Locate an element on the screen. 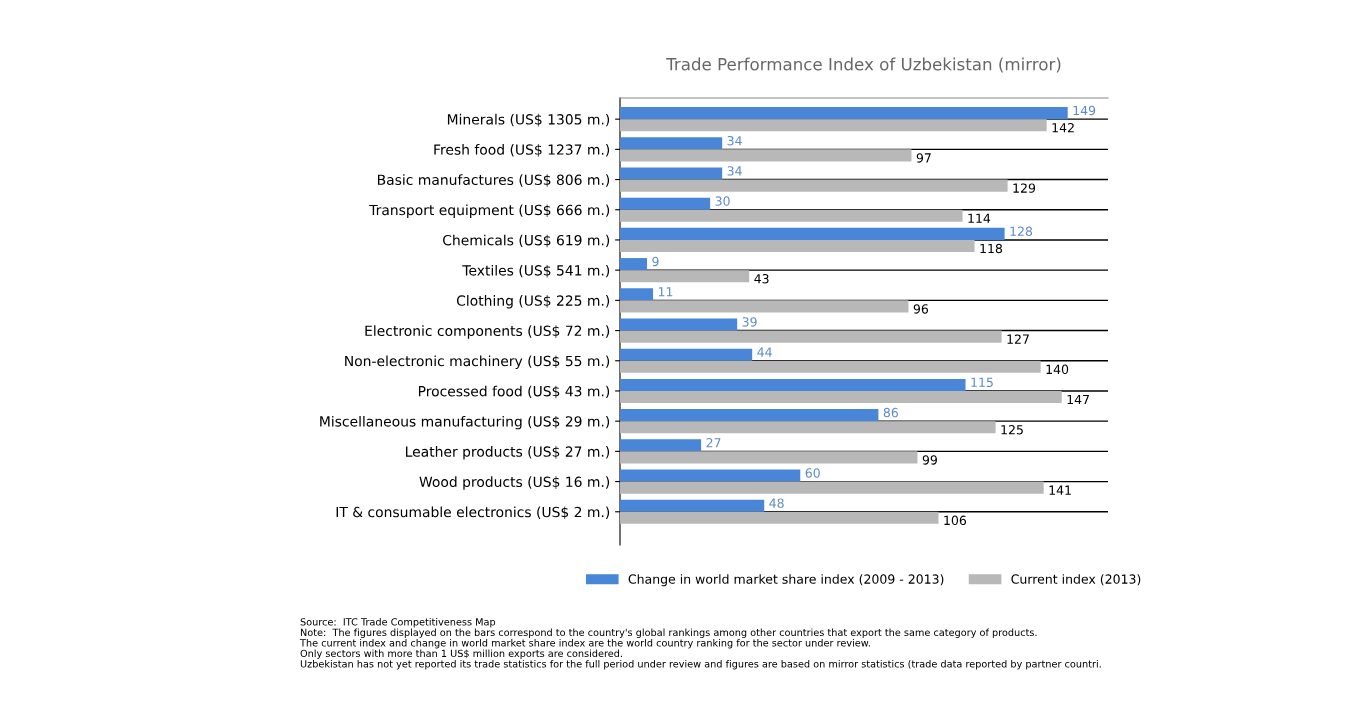 The width and height of the screenshot is (1362, 718). text: The current index and change in world market share index are the world country ranking for the sector under review. is located at coordinates (584, 644).